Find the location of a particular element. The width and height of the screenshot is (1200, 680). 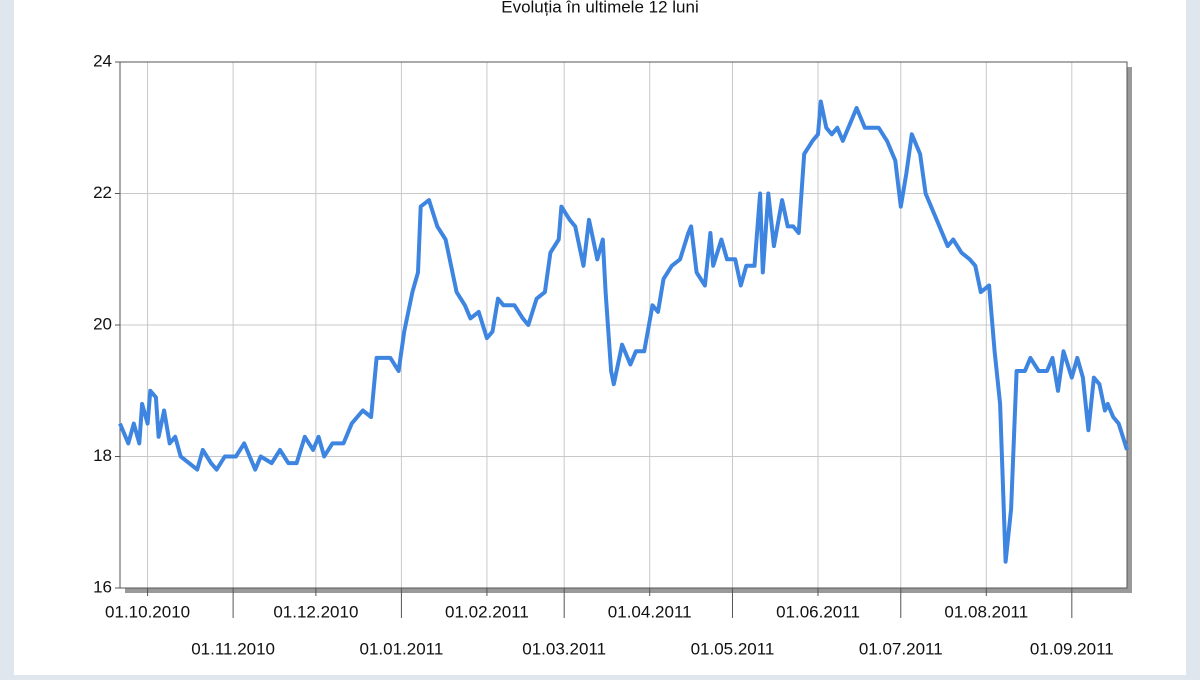

x-tick-label: 01.06.2011 is located at coordinates (818, 611).